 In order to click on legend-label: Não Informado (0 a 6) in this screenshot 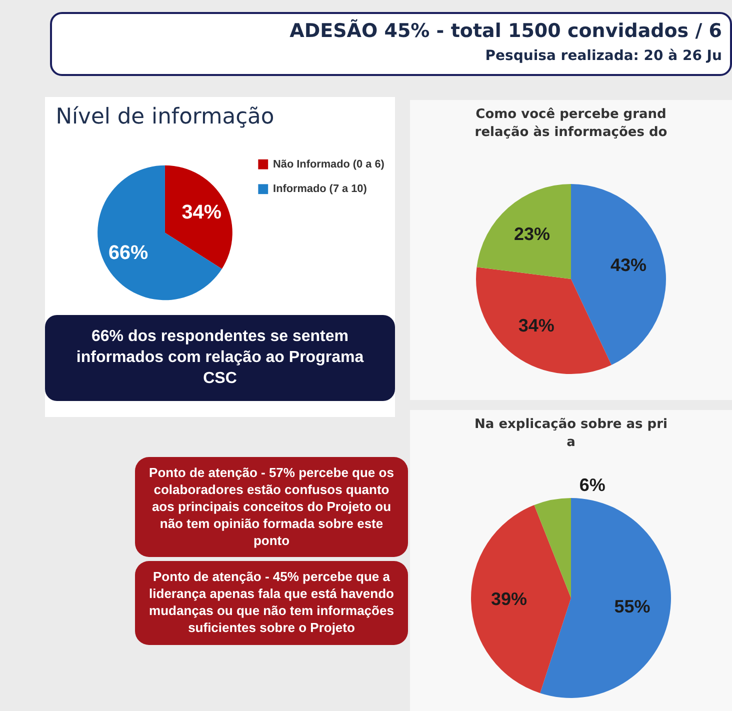, I will do `click(329, 164)`.